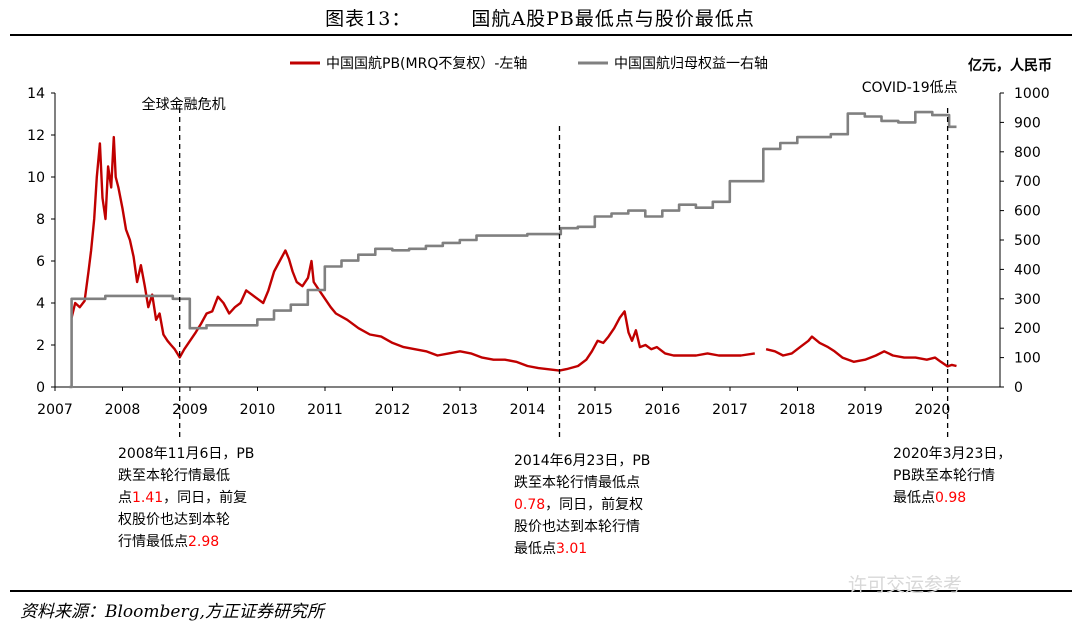  I want to click on annotation-text: 跌至本轮行情最低点, so click(577, 483).